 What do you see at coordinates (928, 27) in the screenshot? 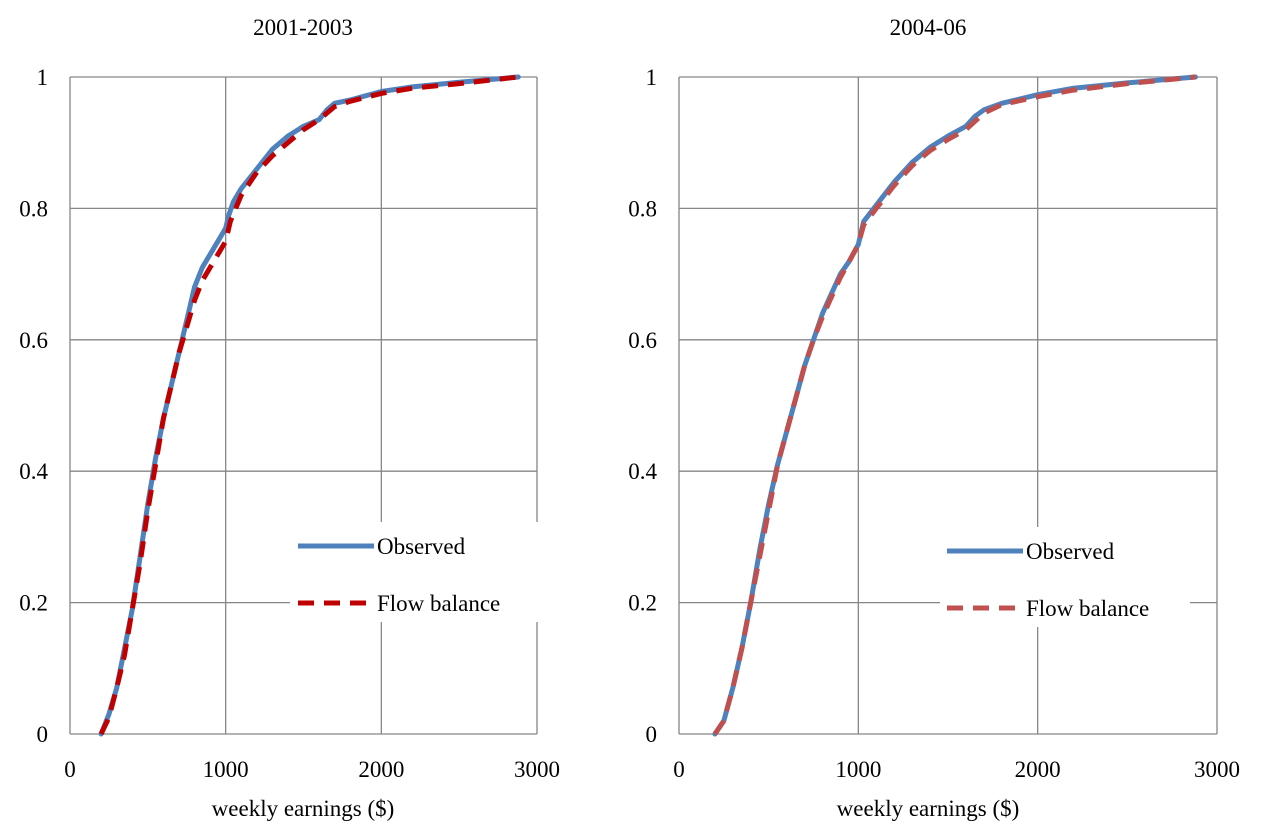
I see `chart-title: 2004-06` at bounding box center [928, 27].